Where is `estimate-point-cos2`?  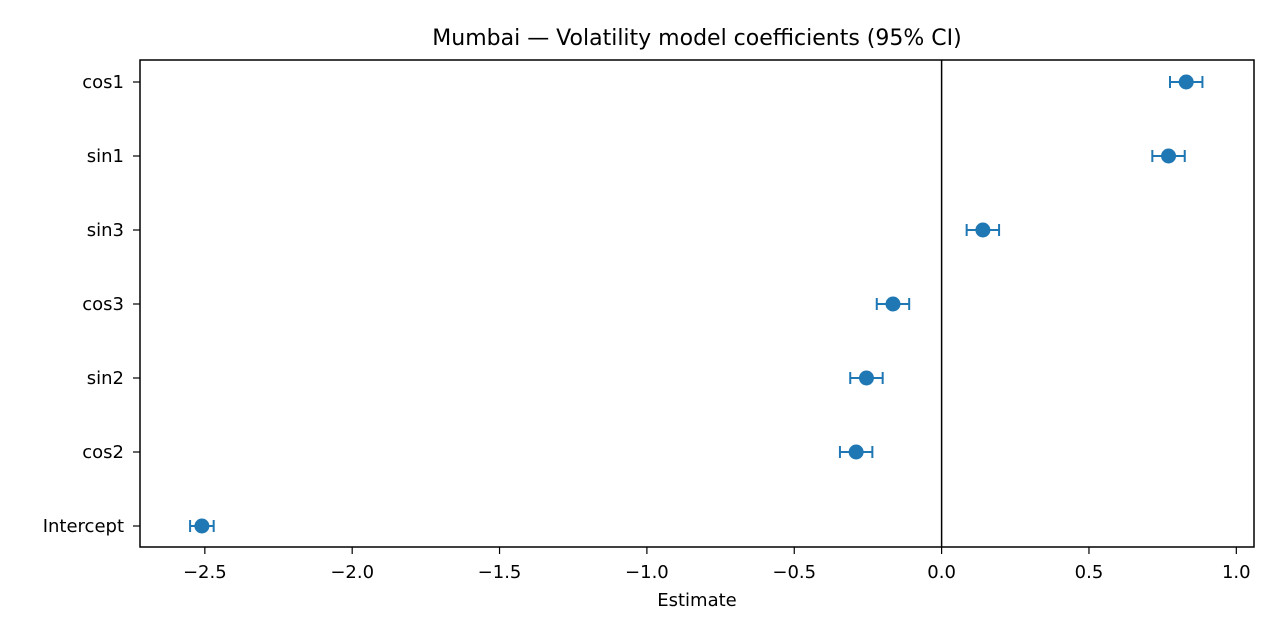
estimate-point-cos2 is located at coordinates (856, 452).